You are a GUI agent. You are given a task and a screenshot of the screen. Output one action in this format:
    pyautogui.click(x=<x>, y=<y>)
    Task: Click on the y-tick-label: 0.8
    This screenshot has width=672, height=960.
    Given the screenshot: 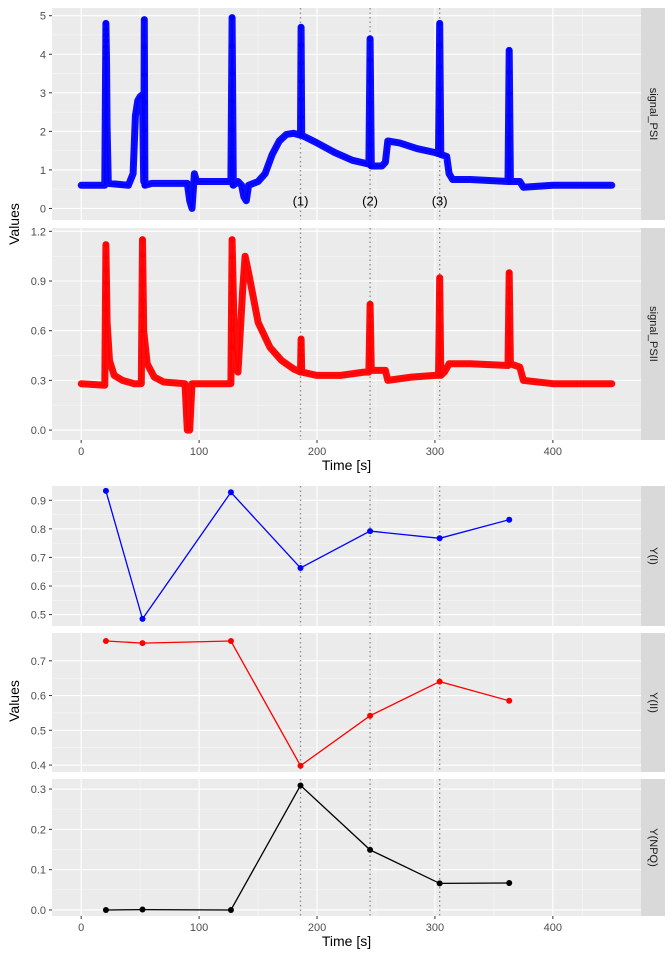 What is the action you would take?
    pyautogui.click(x=38, y=530)
    